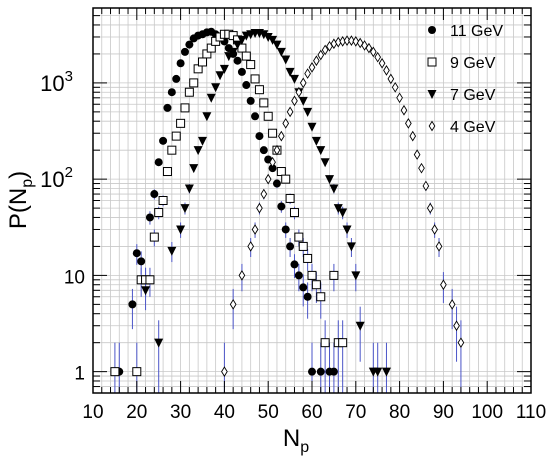  What do you see at coordinates (180, 412) in the screenshot?
I see `x-tick-label: 30` at bounding box center [180, 412].